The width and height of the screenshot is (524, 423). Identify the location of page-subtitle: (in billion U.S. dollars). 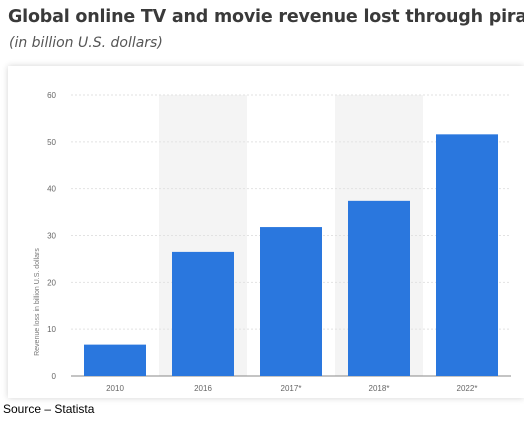
(86, 43).